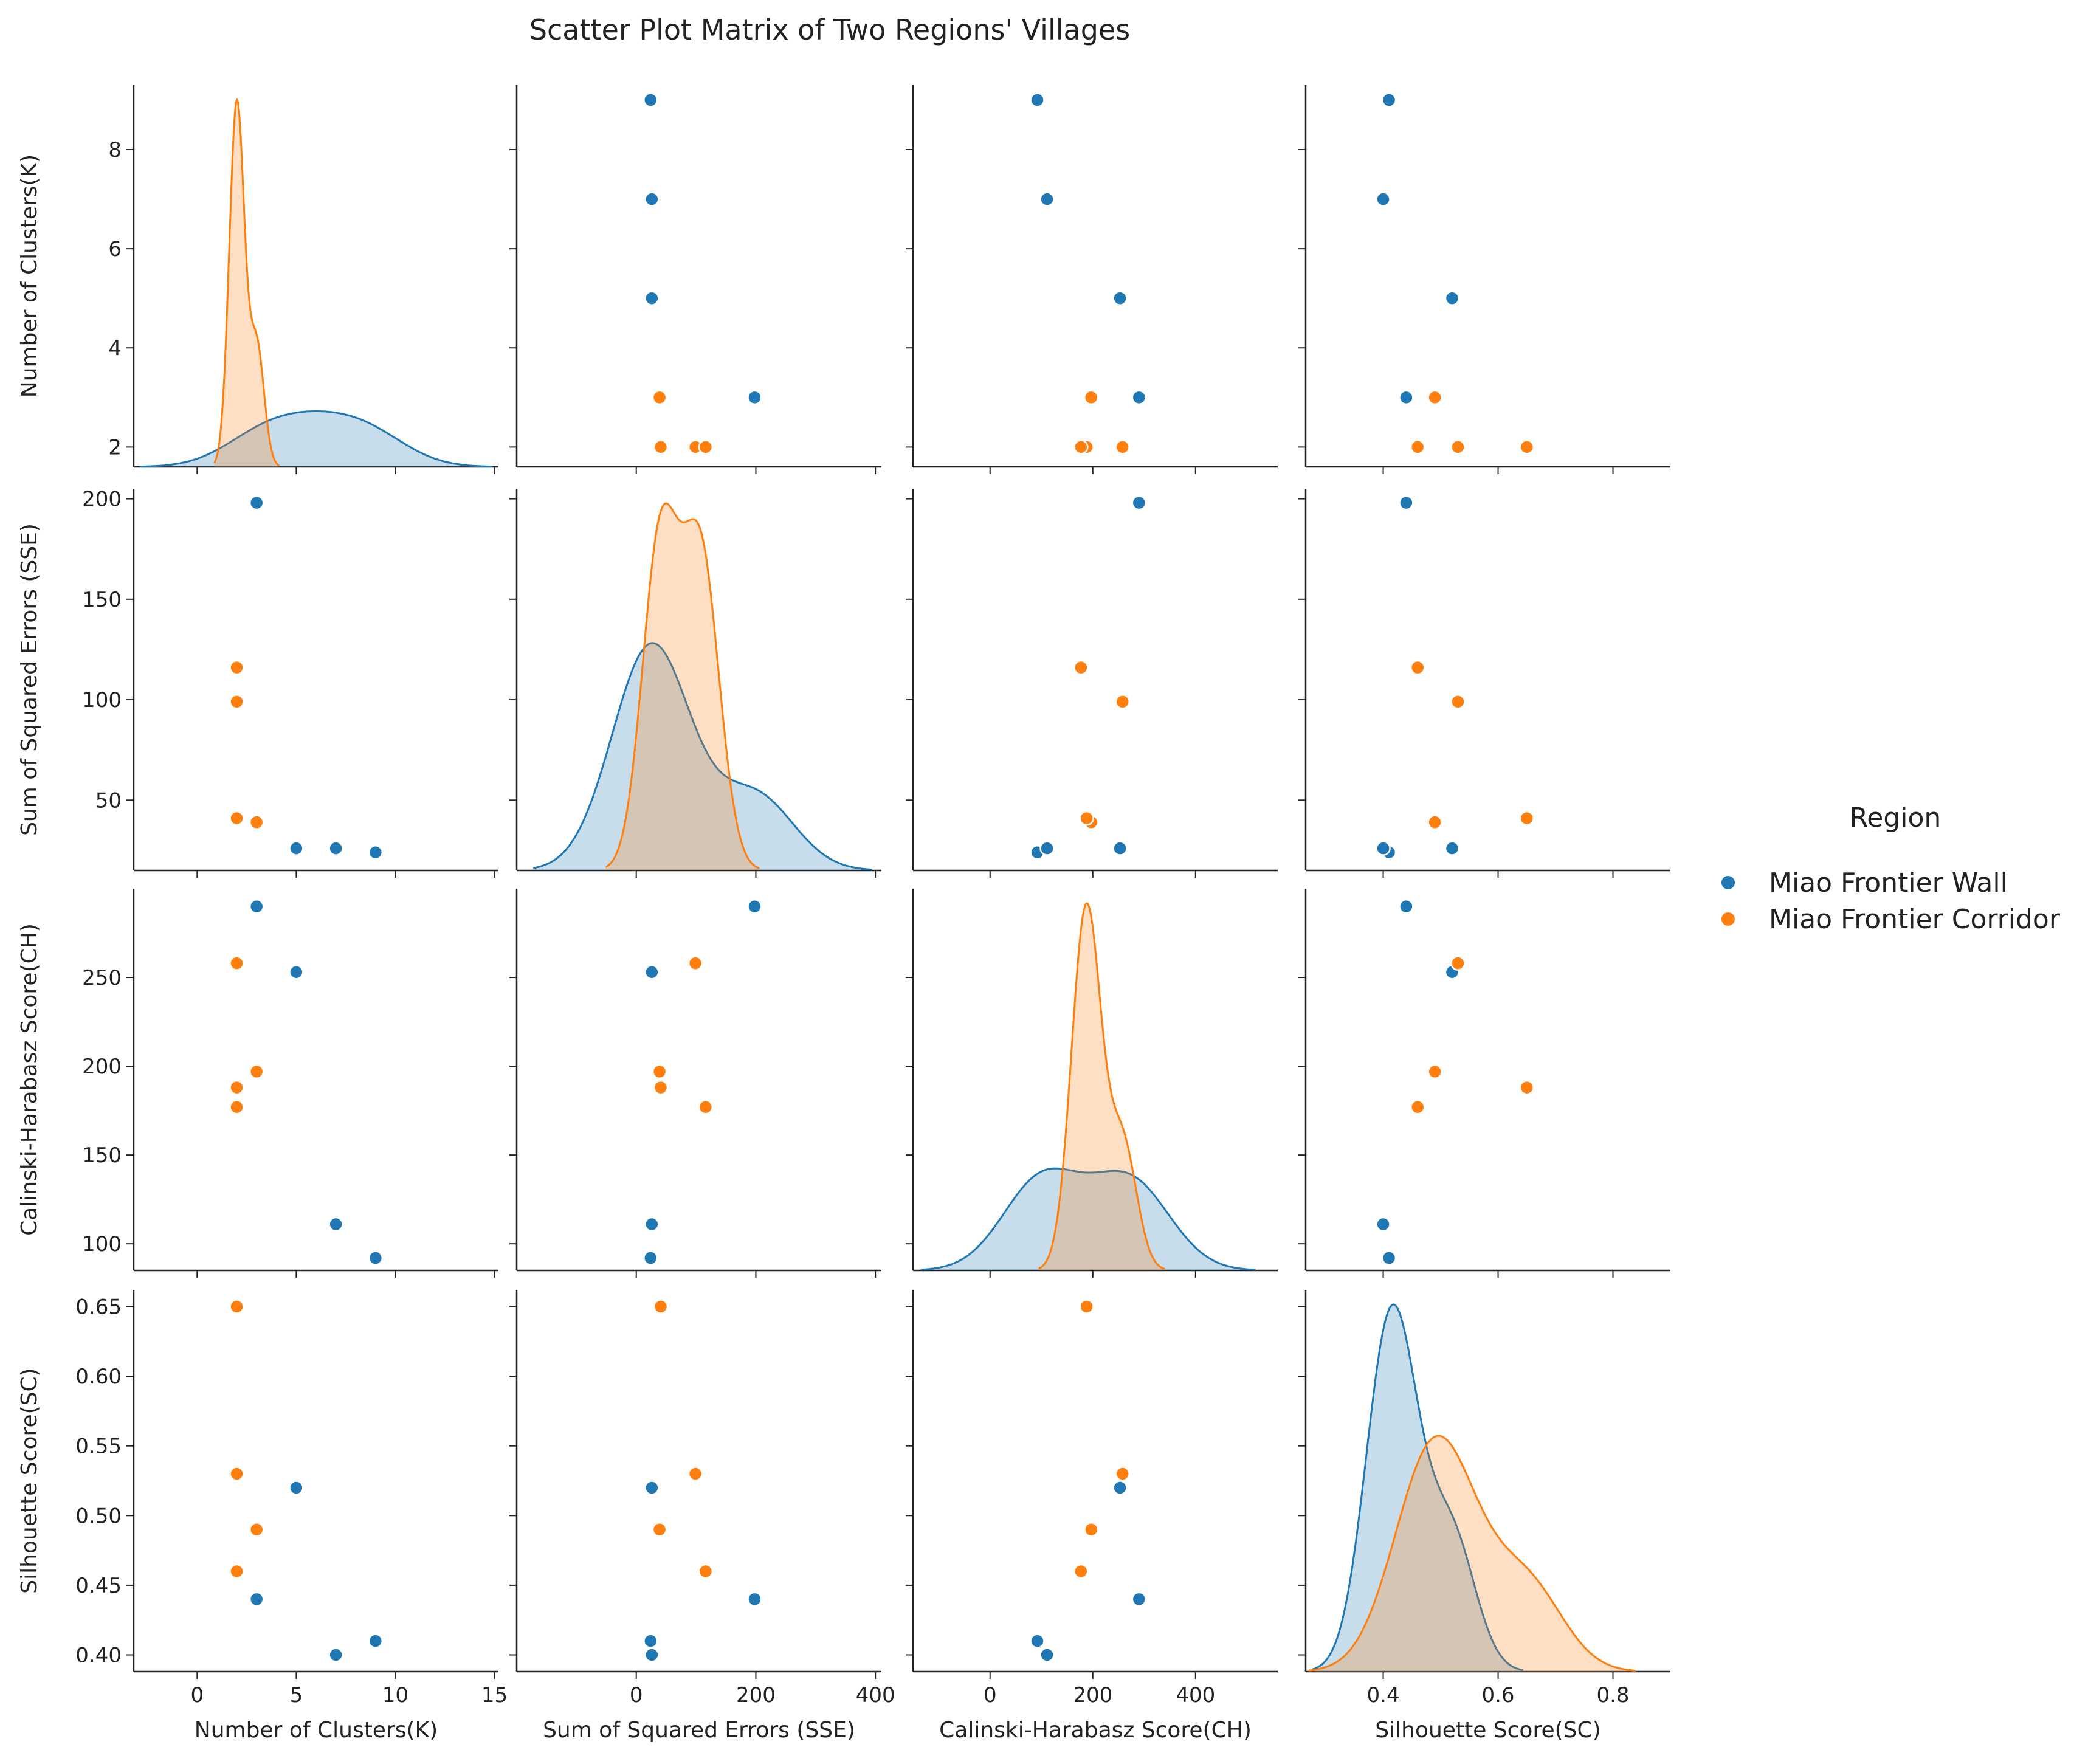 This screenshot has height=1764, width=2088. I want to click on x-tick-label: 200, so click(756, 1695).